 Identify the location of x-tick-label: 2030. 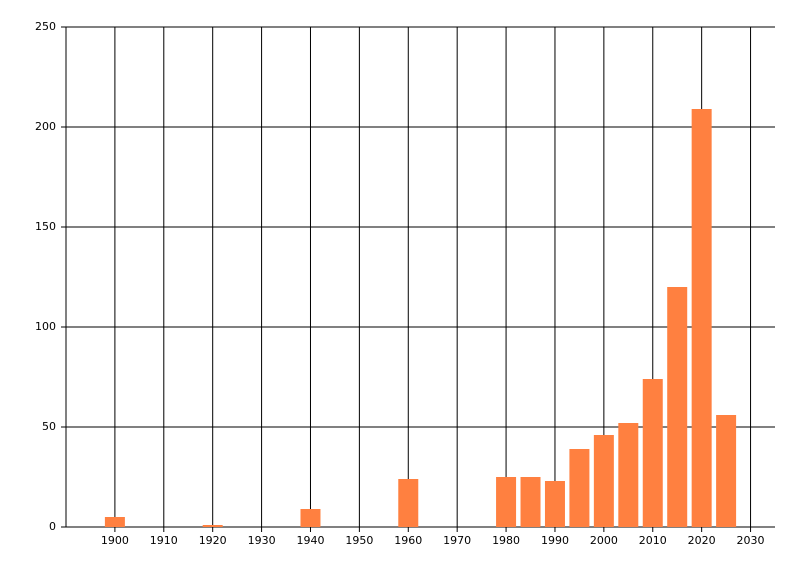
(751, 540).